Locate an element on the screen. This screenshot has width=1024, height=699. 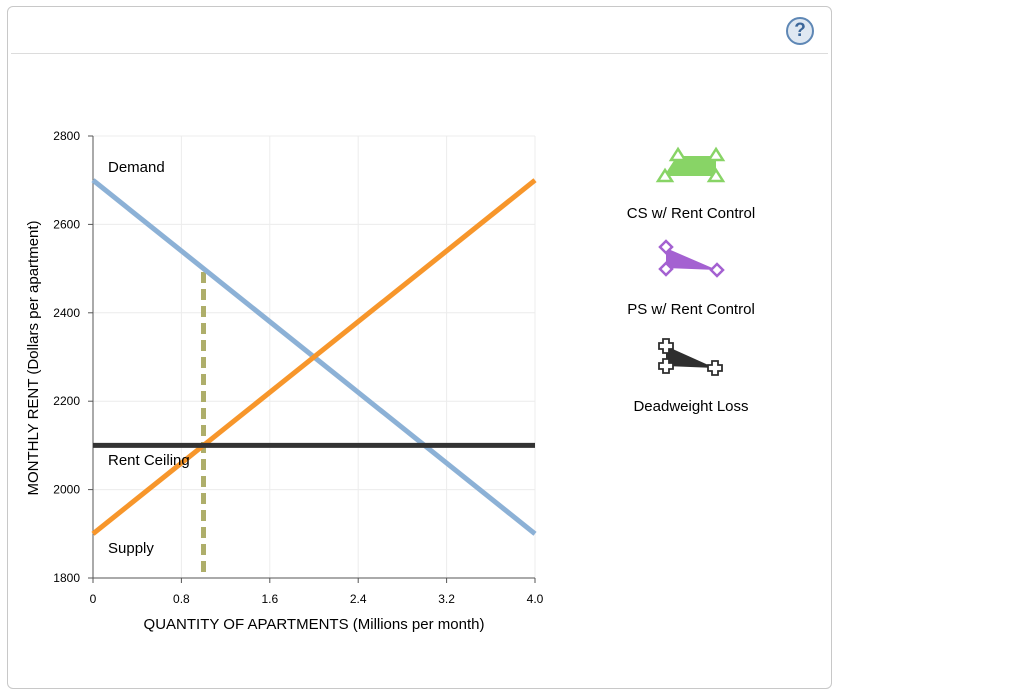
x-tick-label: 2.4 is located at coordinates (358, 599).